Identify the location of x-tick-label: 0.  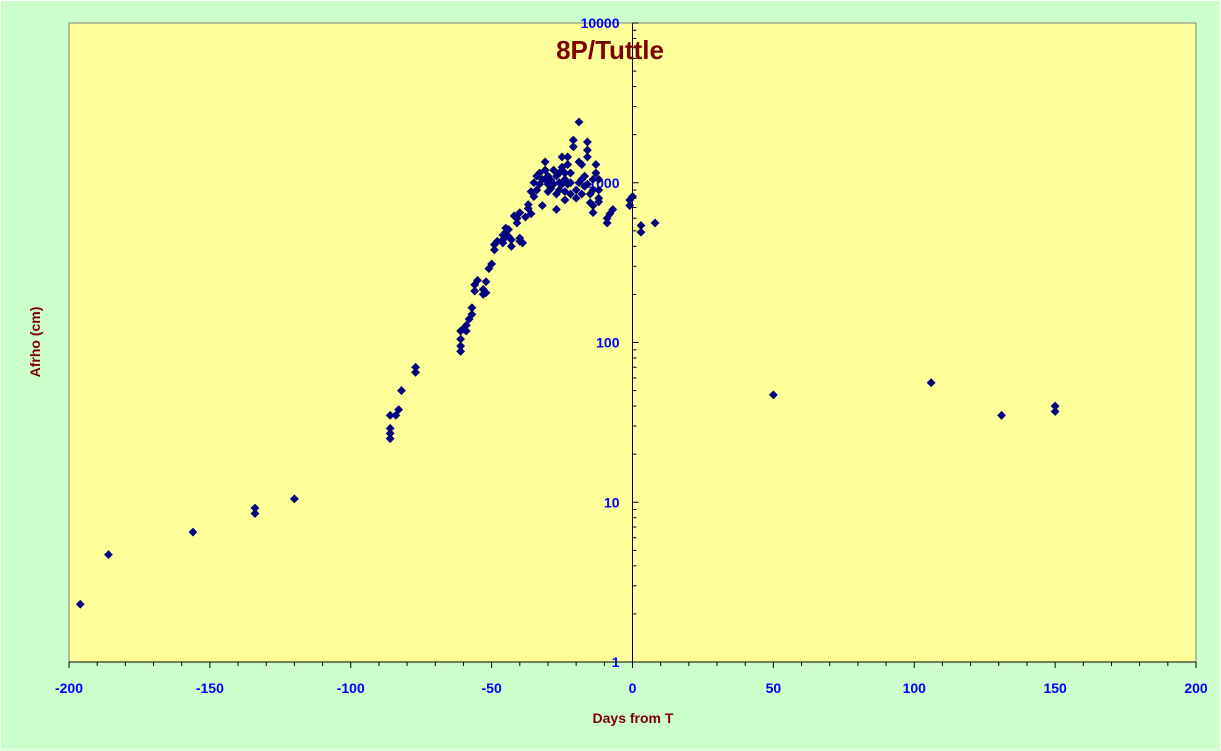
(633, 688).